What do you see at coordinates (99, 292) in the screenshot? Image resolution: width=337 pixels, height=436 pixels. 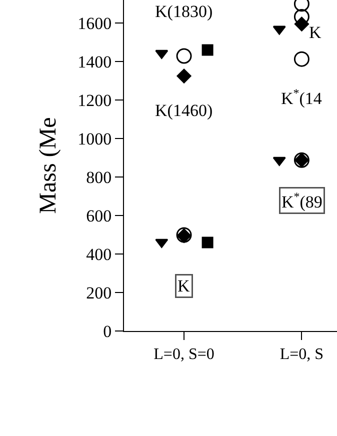 I see `y-tick-label: 200` at bounding box center [99, 292].